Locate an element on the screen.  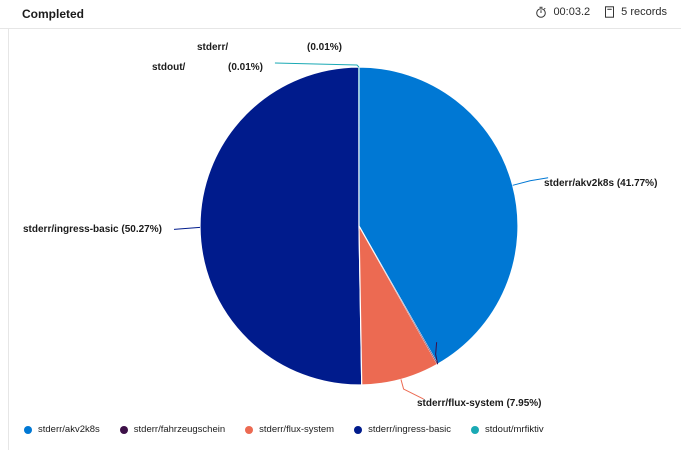
record-count: 5 records is located at coordinates (635, 12).